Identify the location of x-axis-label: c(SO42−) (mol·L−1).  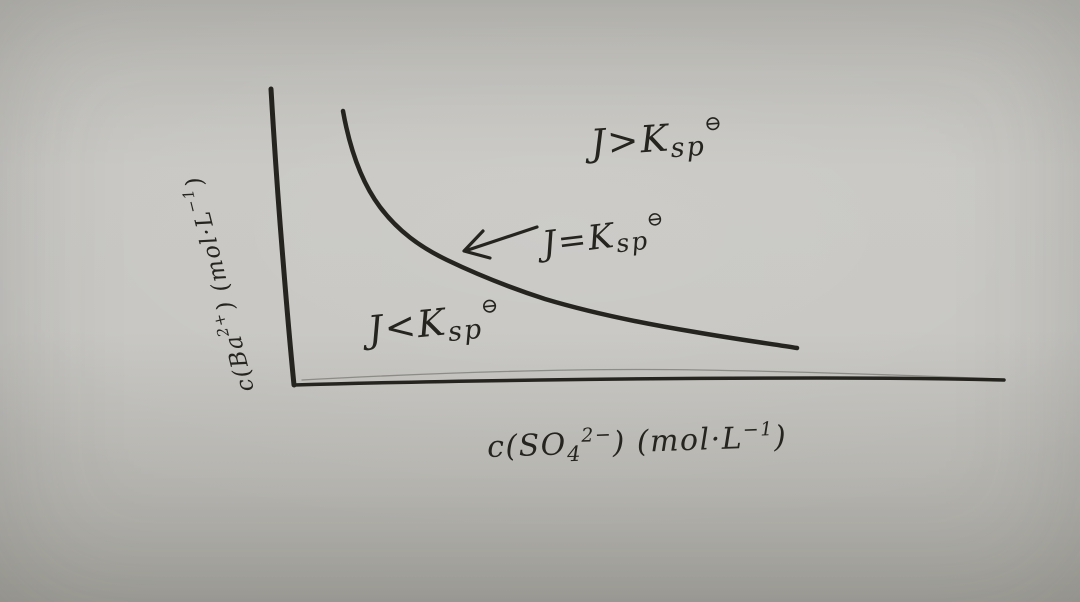
(637, 443).